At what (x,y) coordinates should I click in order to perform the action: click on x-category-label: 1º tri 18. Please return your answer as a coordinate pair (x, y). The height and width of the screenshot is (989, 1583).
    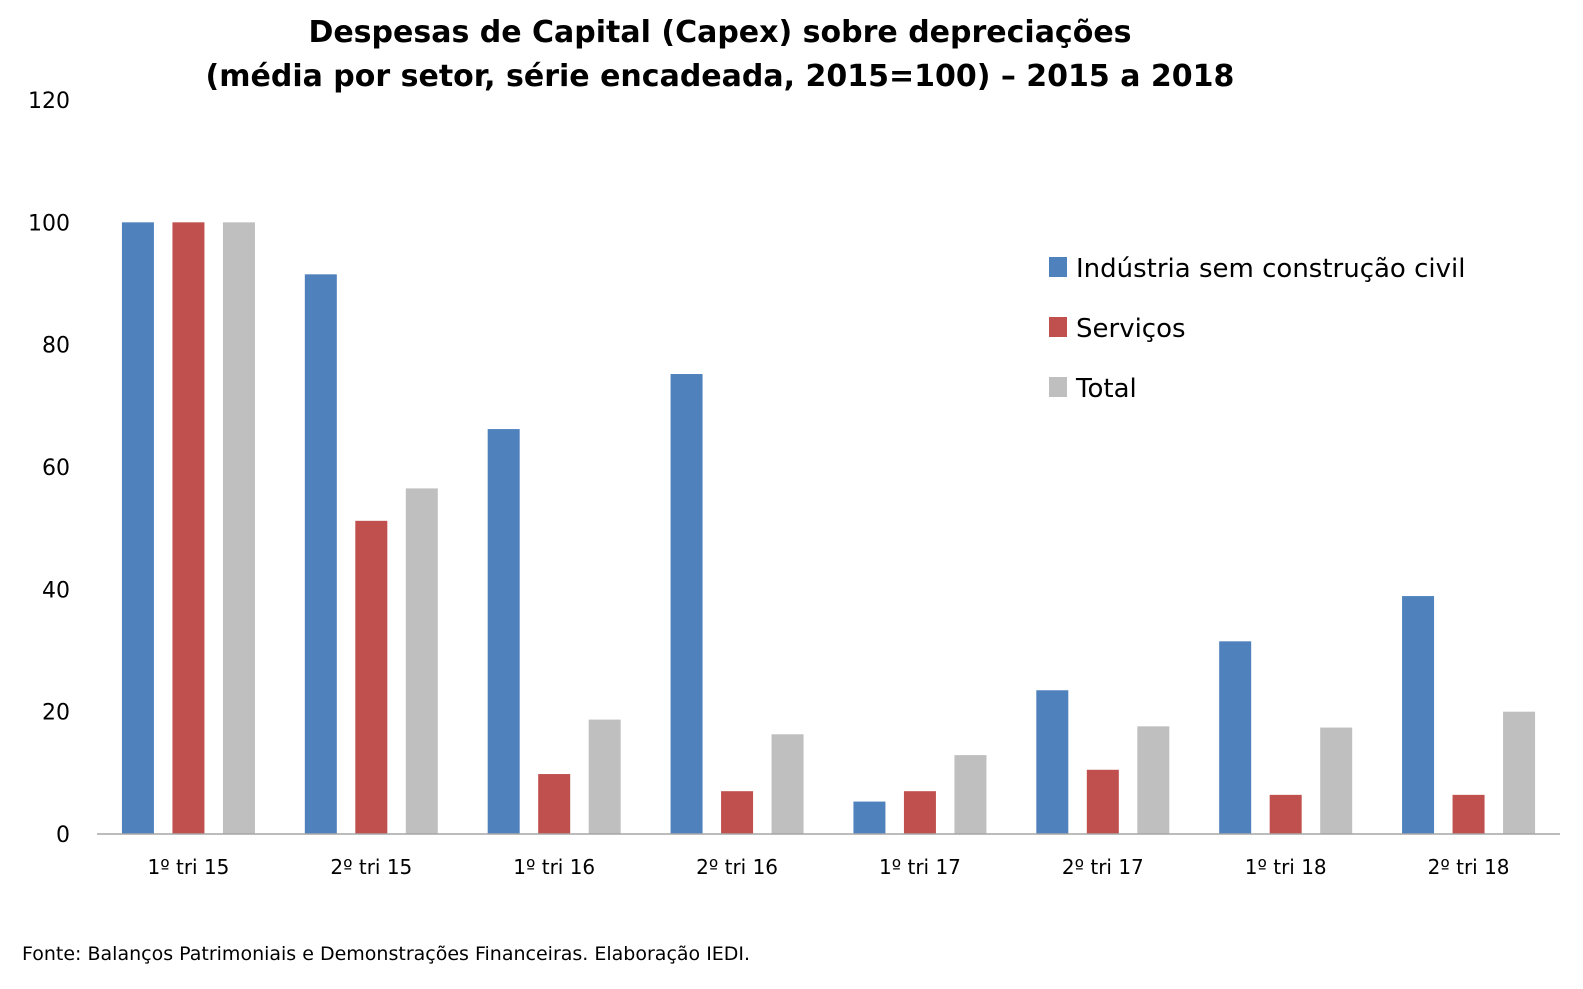
    Looking at the image, I should click on (1286, 867).